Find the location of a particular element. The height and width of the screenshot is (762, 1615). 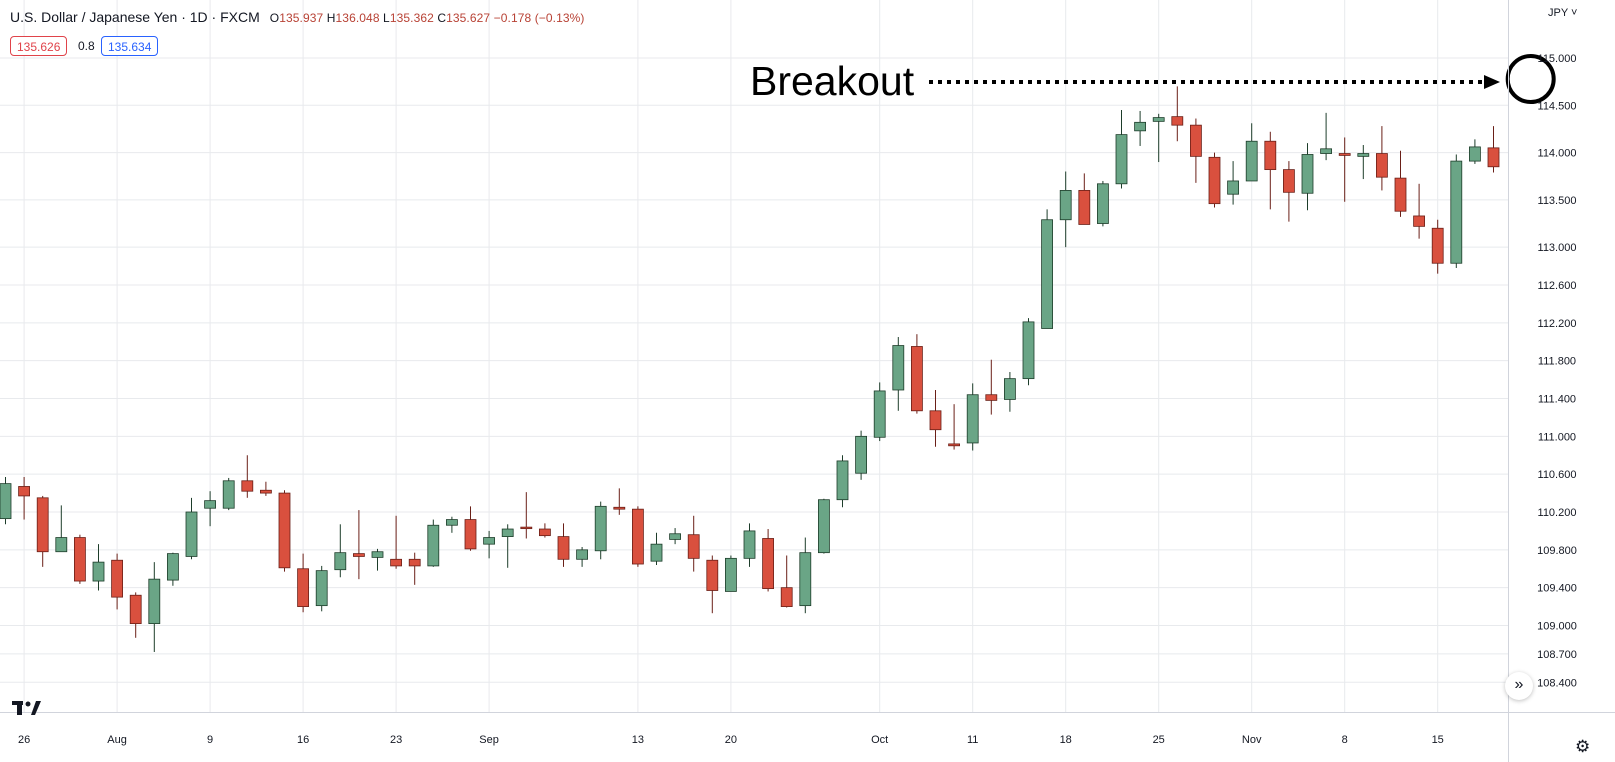

y-tick-label: 111.000 is located at coordinates (1557, 437).